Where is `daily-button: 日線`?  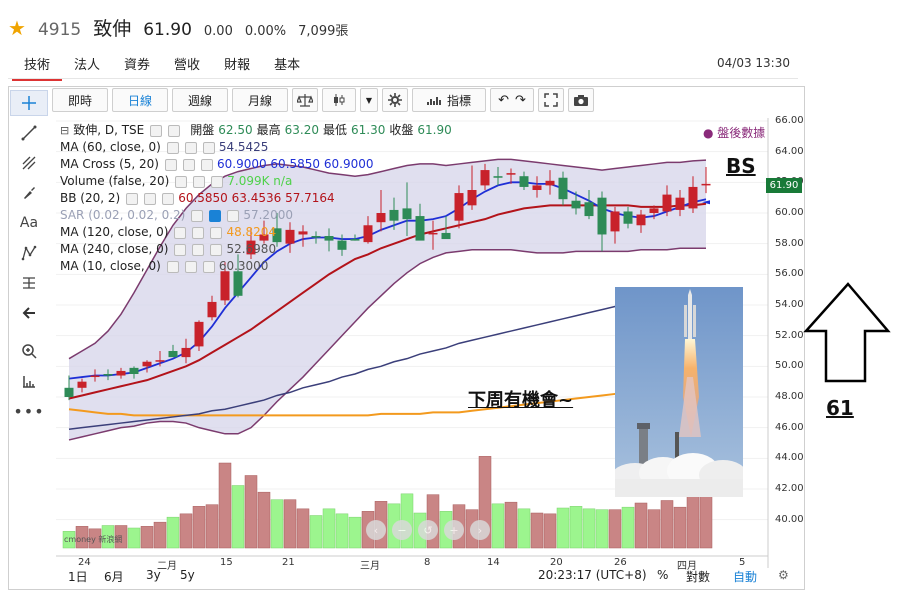
daily-button: 日線 is located at coordinates (140, 100).